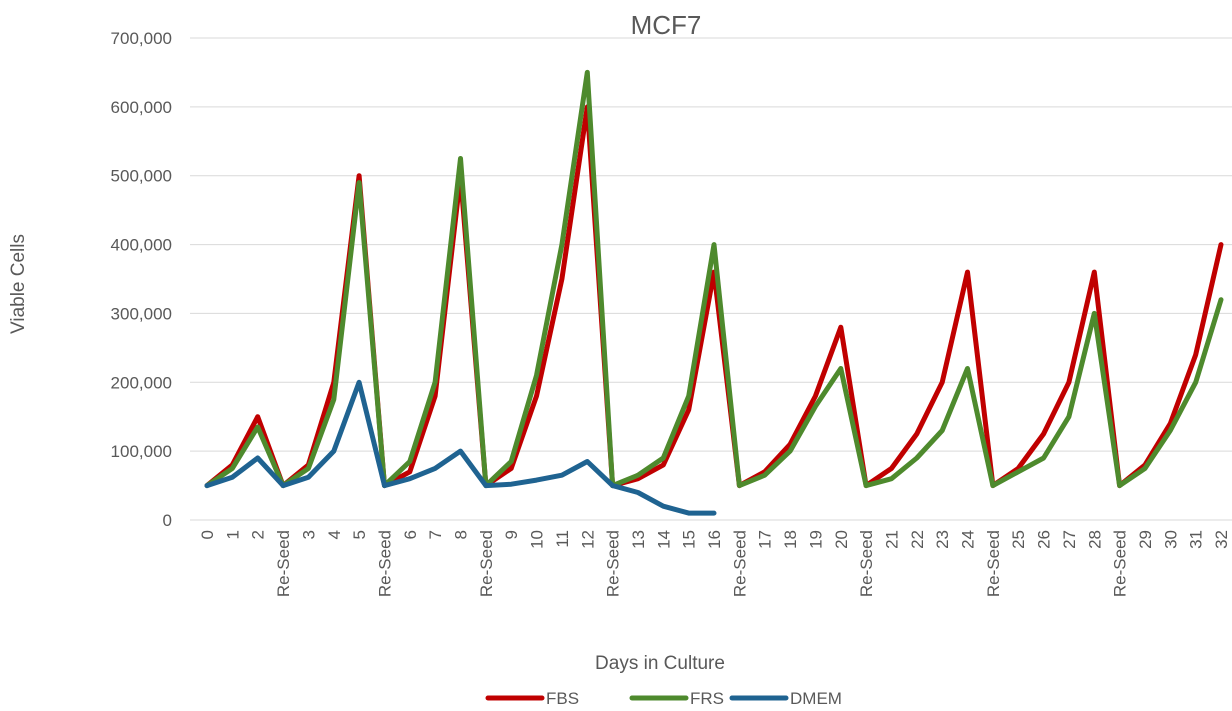 The height and width of the screenshot is (711, 1232). What do you see at coordinates (141, 313) in the screenshot?
I see `y-tick-label: 300,000` at bounding box center [141, 313].